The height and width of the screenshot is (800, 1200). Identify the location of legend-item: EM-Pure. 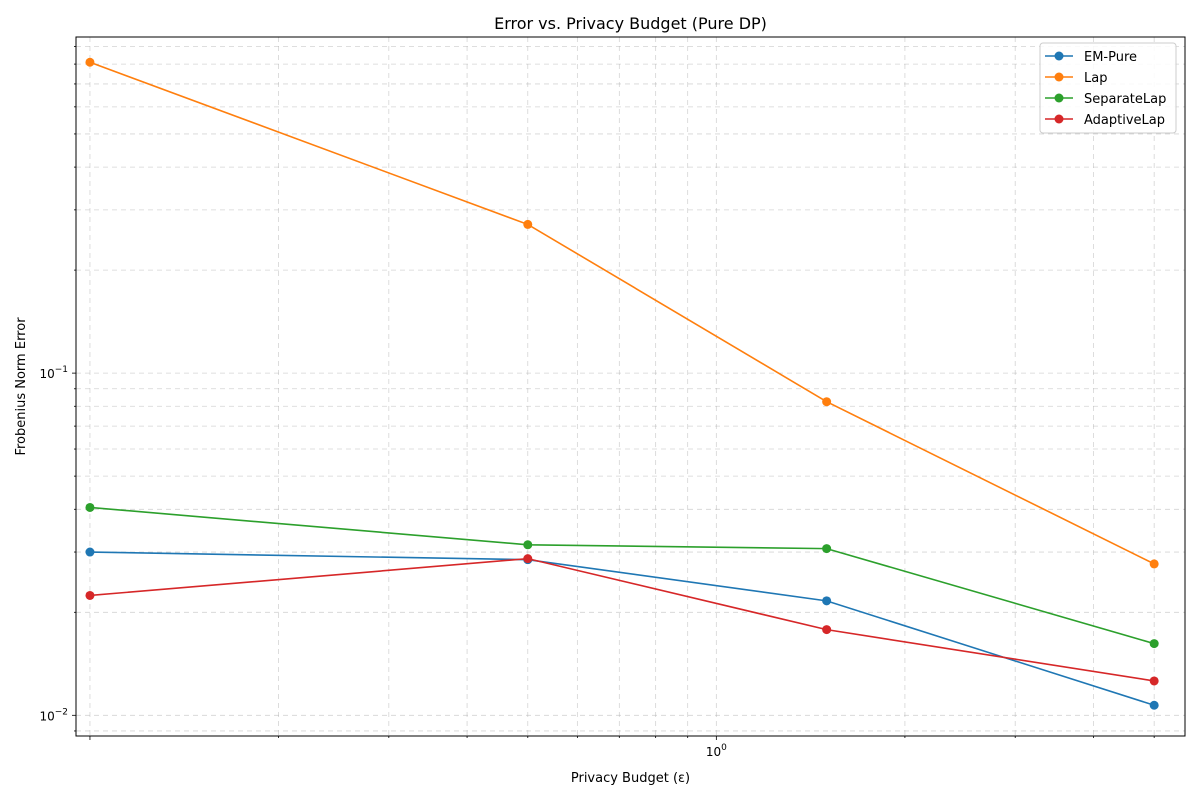
(1091, 57).